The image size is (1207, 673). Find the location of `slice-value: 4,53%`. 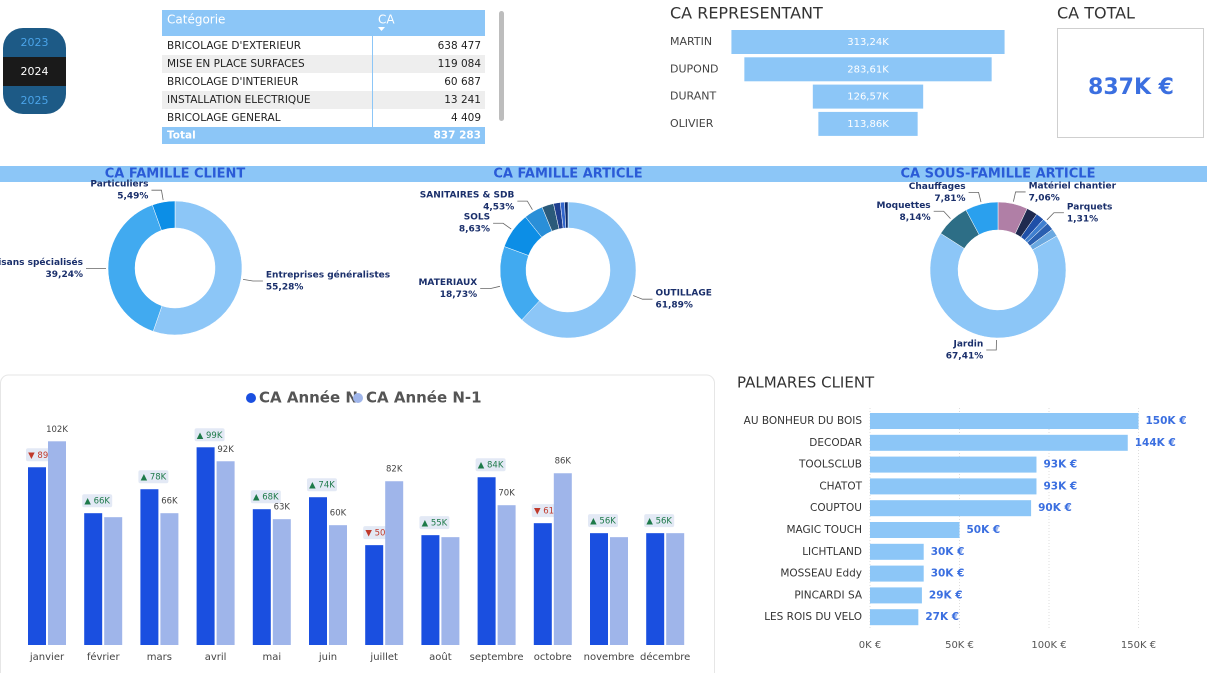

slice-value: 4,53% is located at coordinates (498, 208).